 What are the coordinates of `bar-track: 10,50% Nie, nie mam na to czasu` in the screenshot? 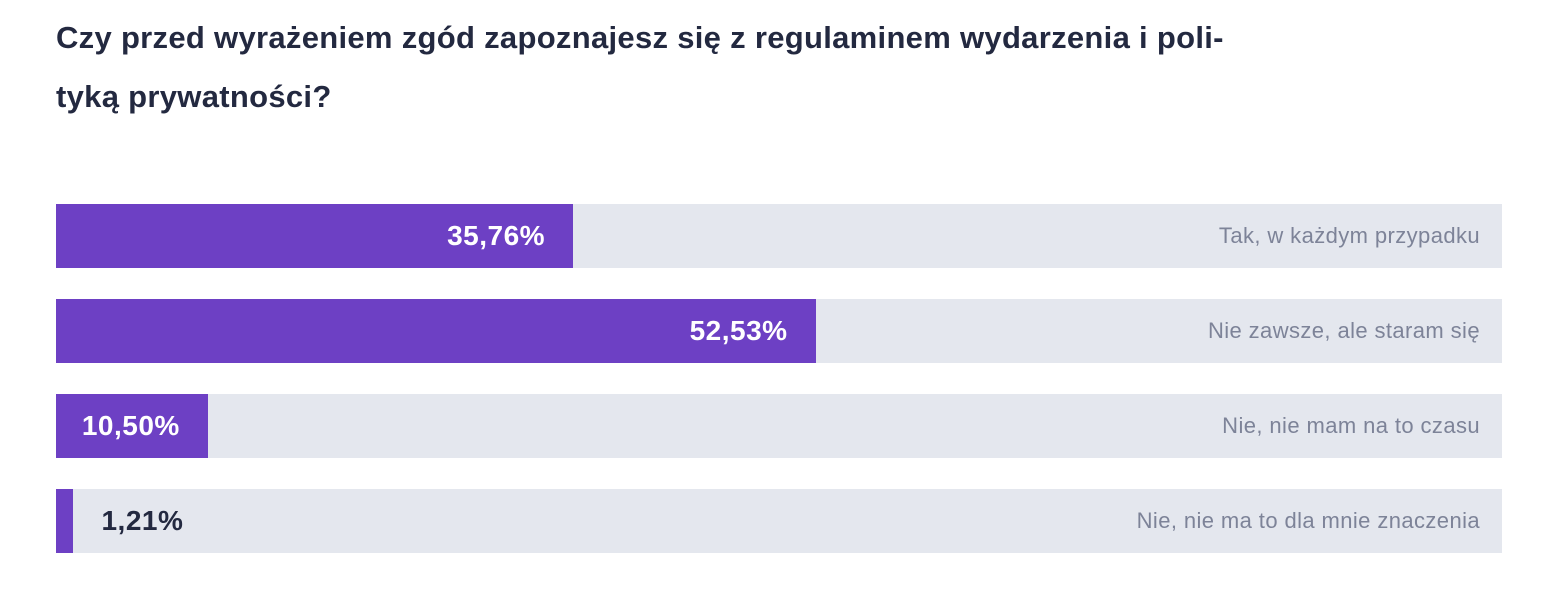 It's located at (779, 426).